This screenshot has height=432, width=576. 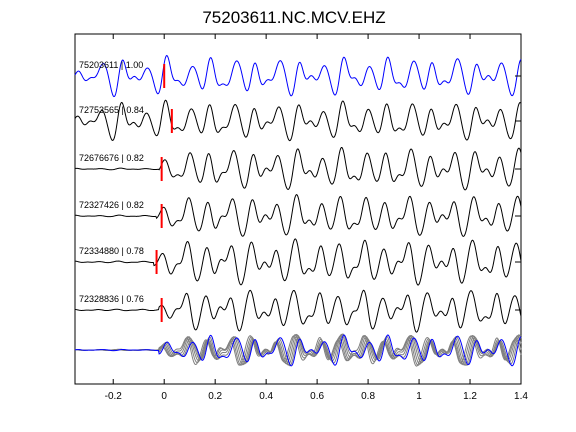 I want to click on overlay-stack, so click(x=298, y=350).